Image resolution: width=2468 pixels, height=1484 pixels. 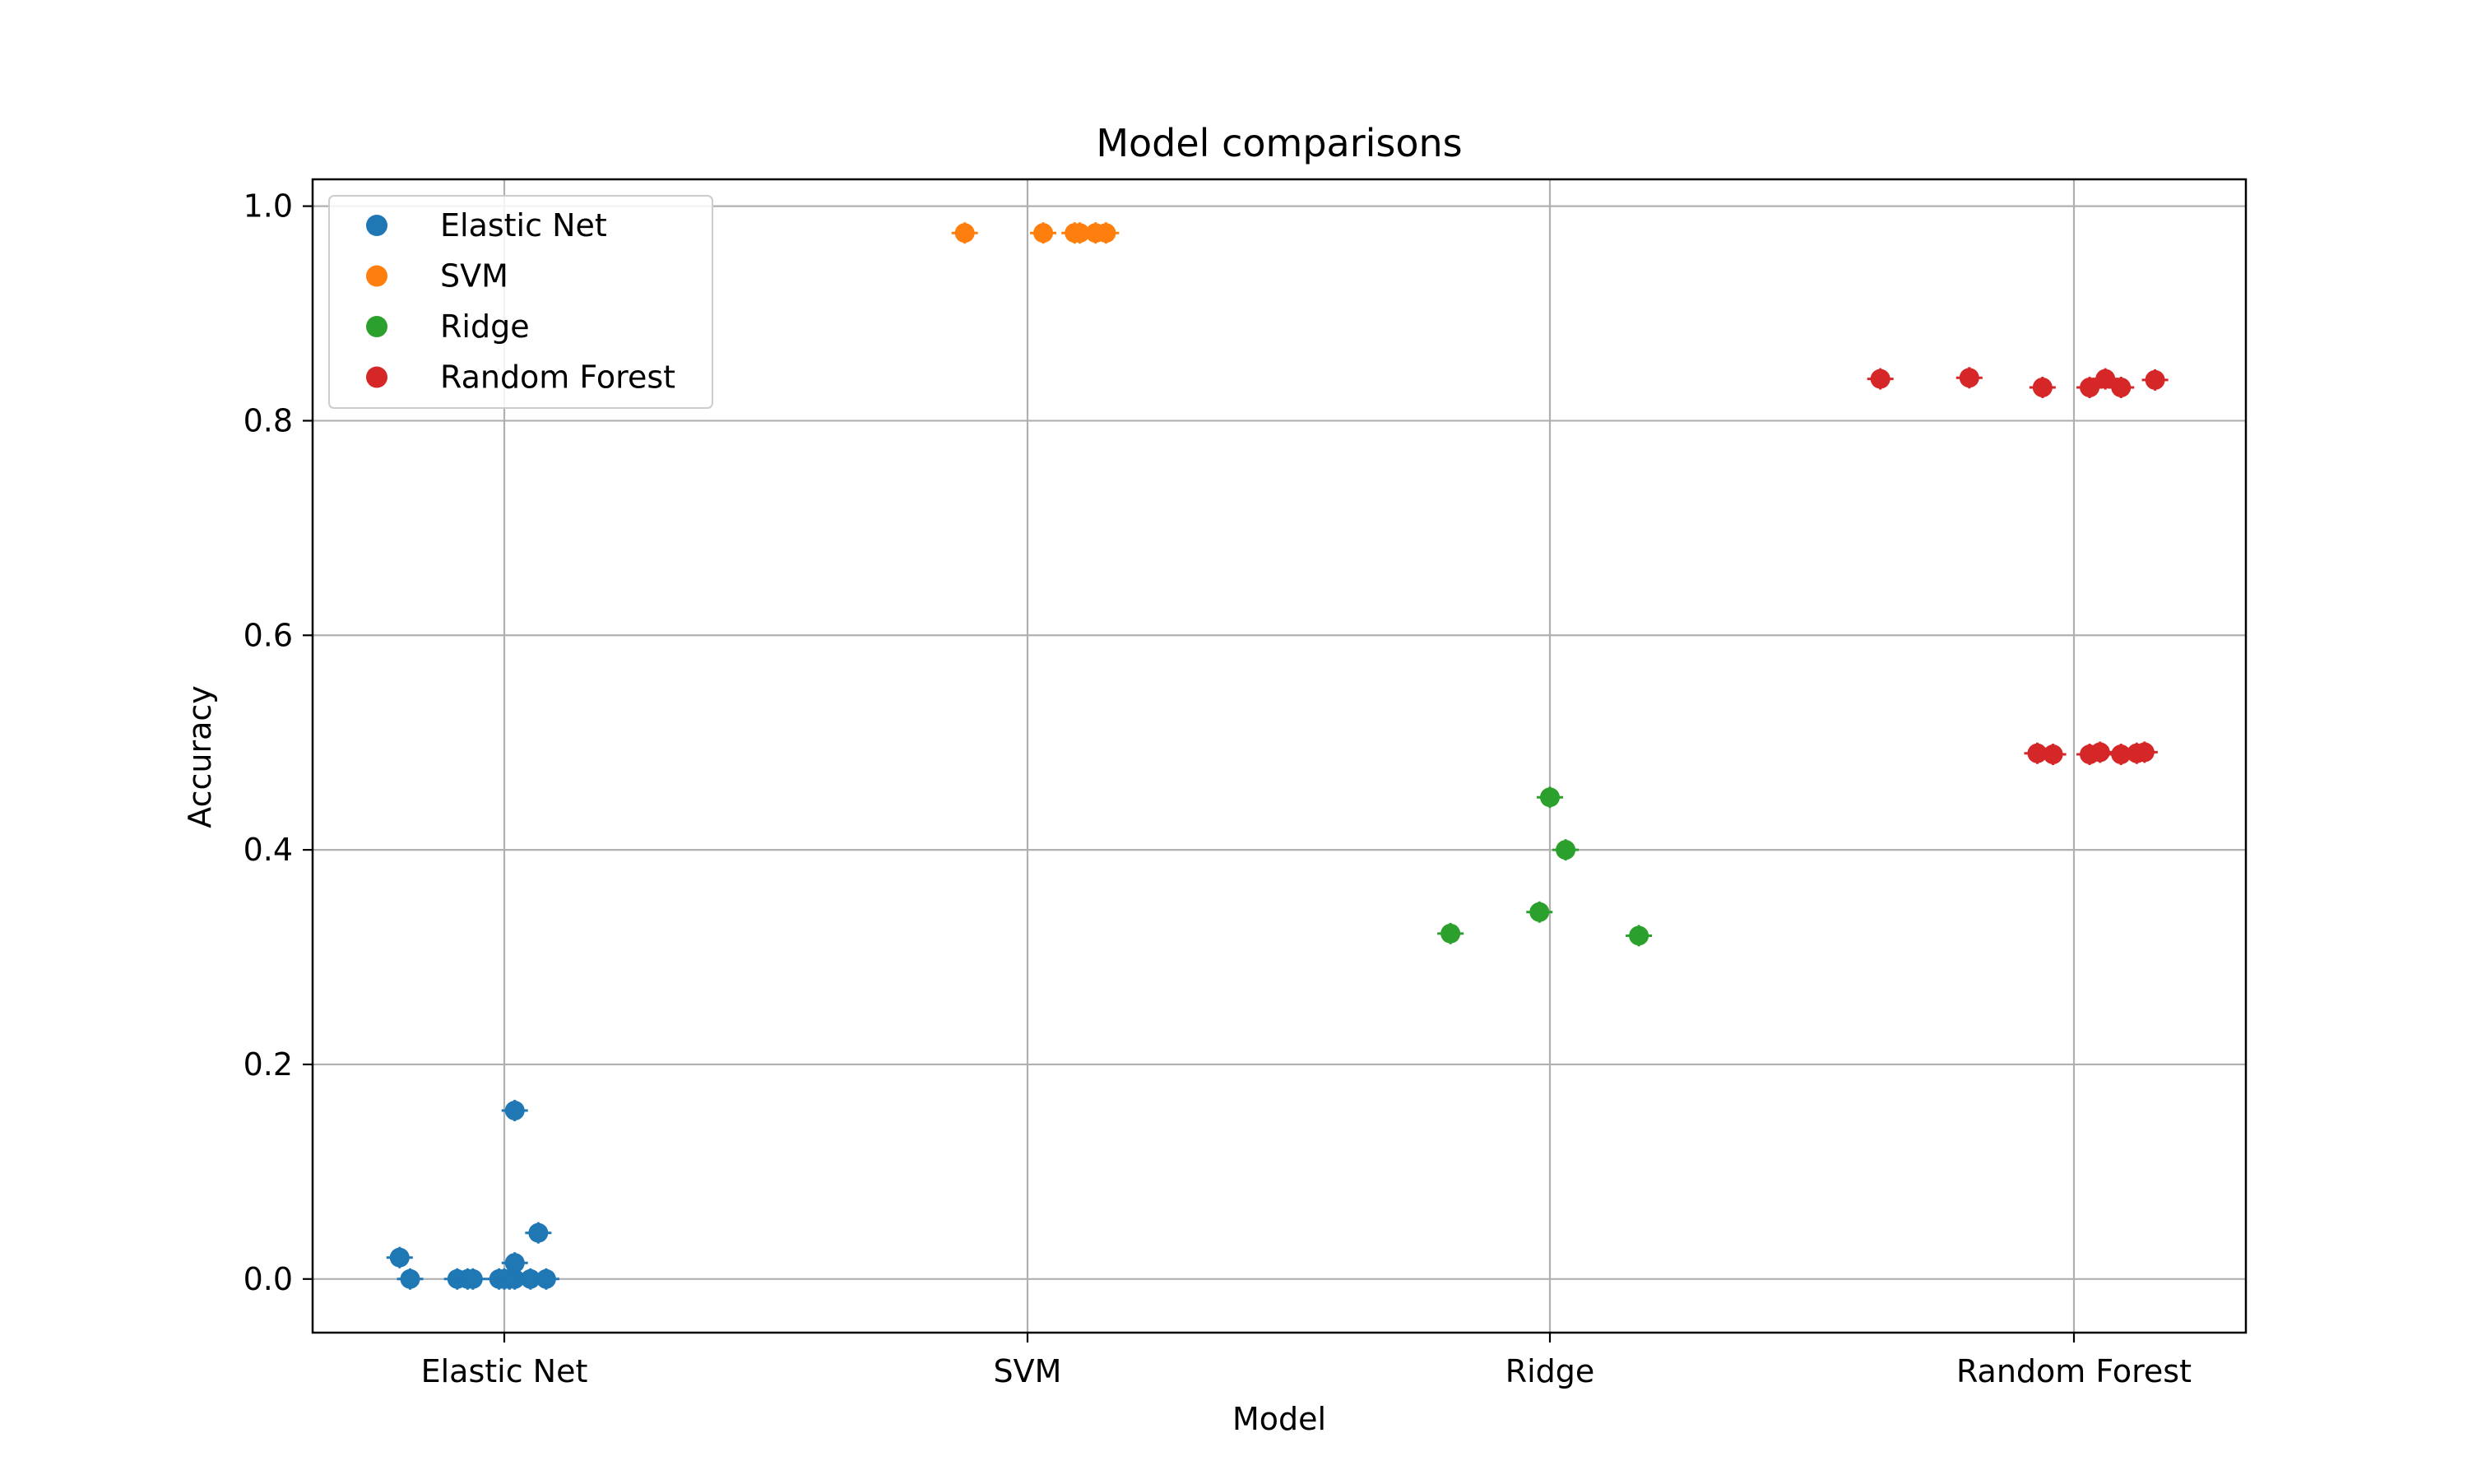 I want to click on legend-box, so click(x=520, y=302).